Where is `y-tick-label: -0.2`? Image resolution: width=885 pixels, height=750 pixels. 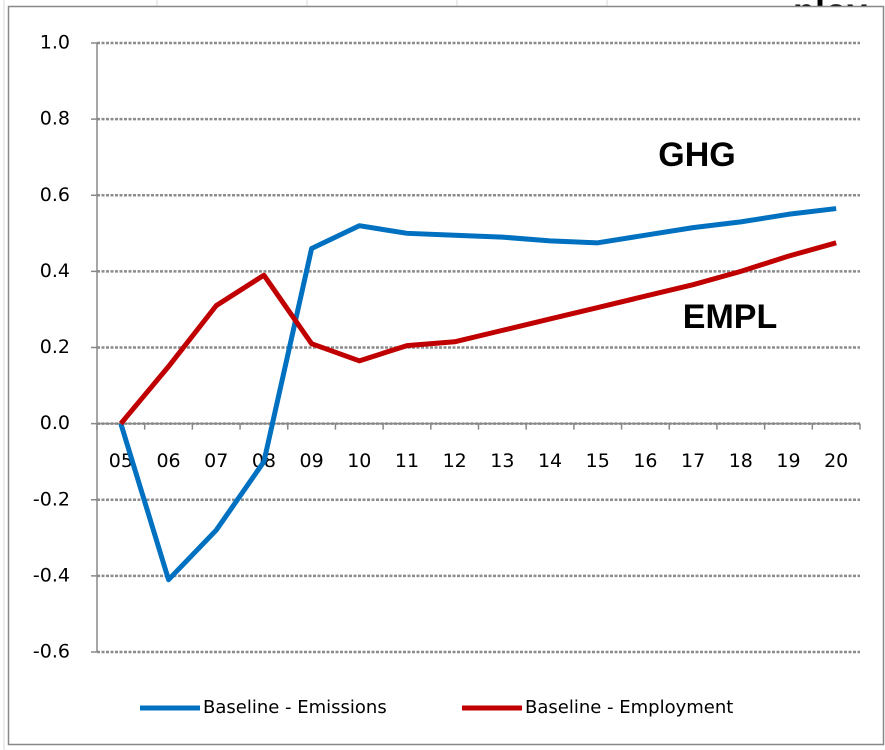
y-tick-label: -0.2 is located at coordinates (51, 499).